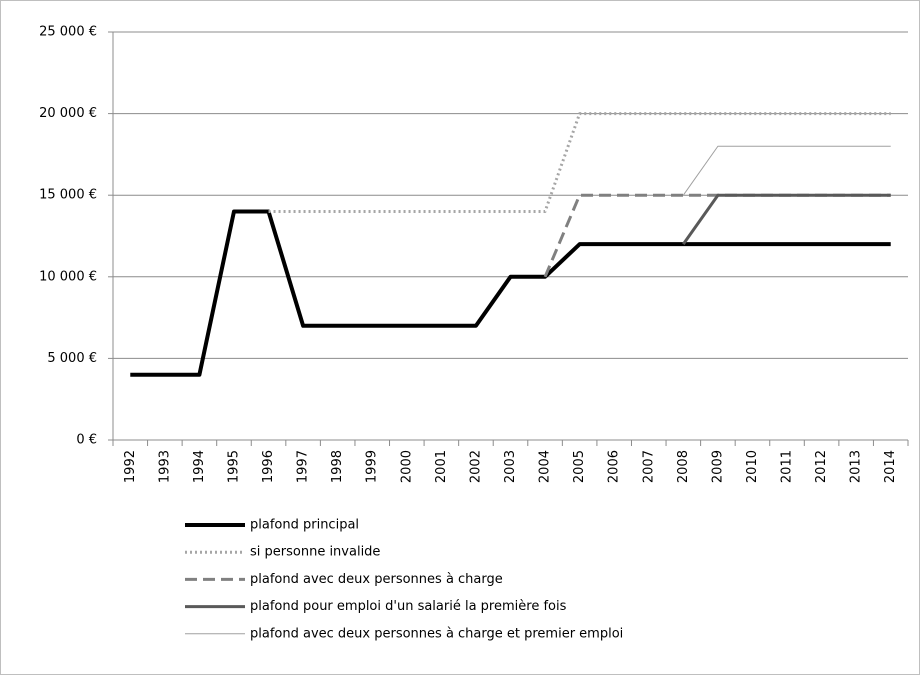 The height and width of the screenshot is (675, 920). Describe the element at coordinates (510, 466) in the screenshot. I see `x-tick-label: 2003` at that location.